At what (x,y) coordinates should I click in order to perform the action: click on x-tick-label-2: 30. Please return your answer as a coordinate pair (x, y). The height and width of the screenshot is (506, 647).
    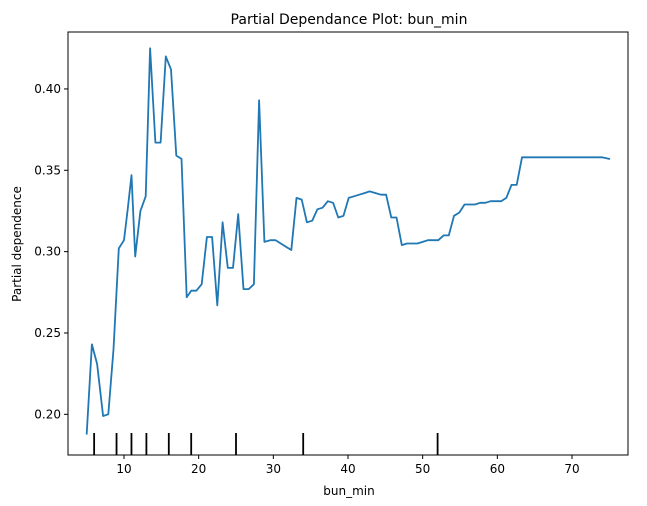
    Looking at the image, I should click on (273, 469).